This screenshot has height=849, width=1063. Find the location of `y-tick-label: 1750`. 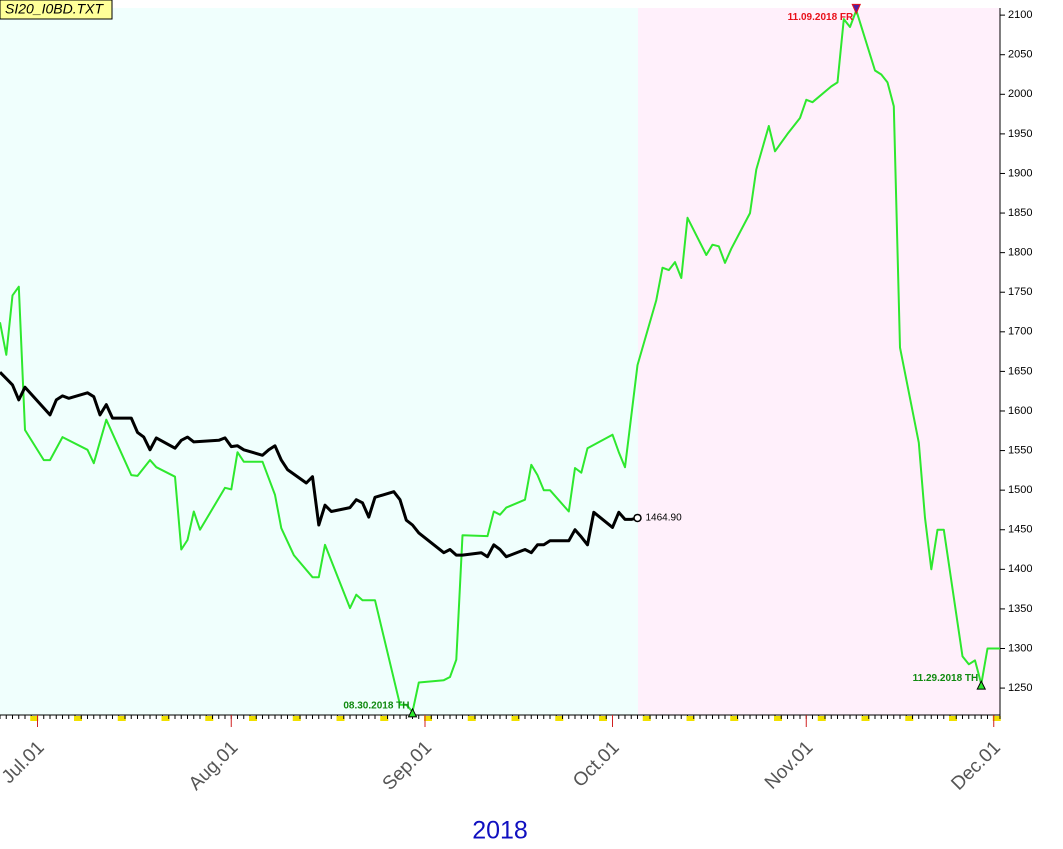

y-tick-label: 1750 is located at coordinates (1020, 292).